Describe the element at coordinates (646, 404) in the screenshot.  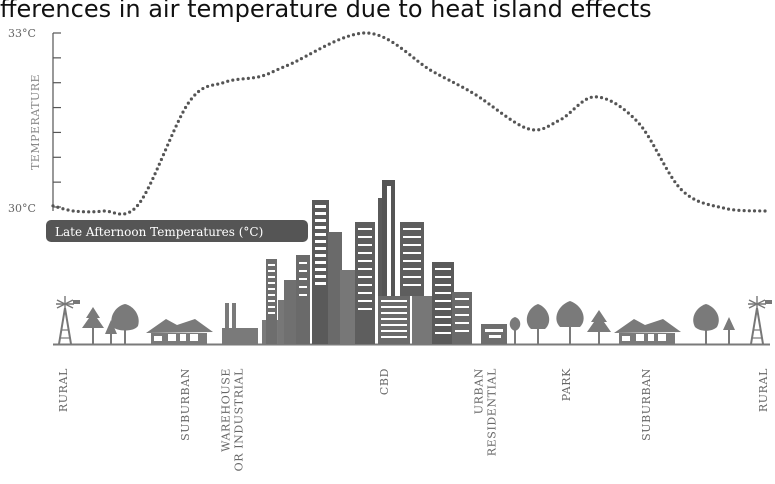
I see `zone-label-6-0: SUBURBAN` at that location.